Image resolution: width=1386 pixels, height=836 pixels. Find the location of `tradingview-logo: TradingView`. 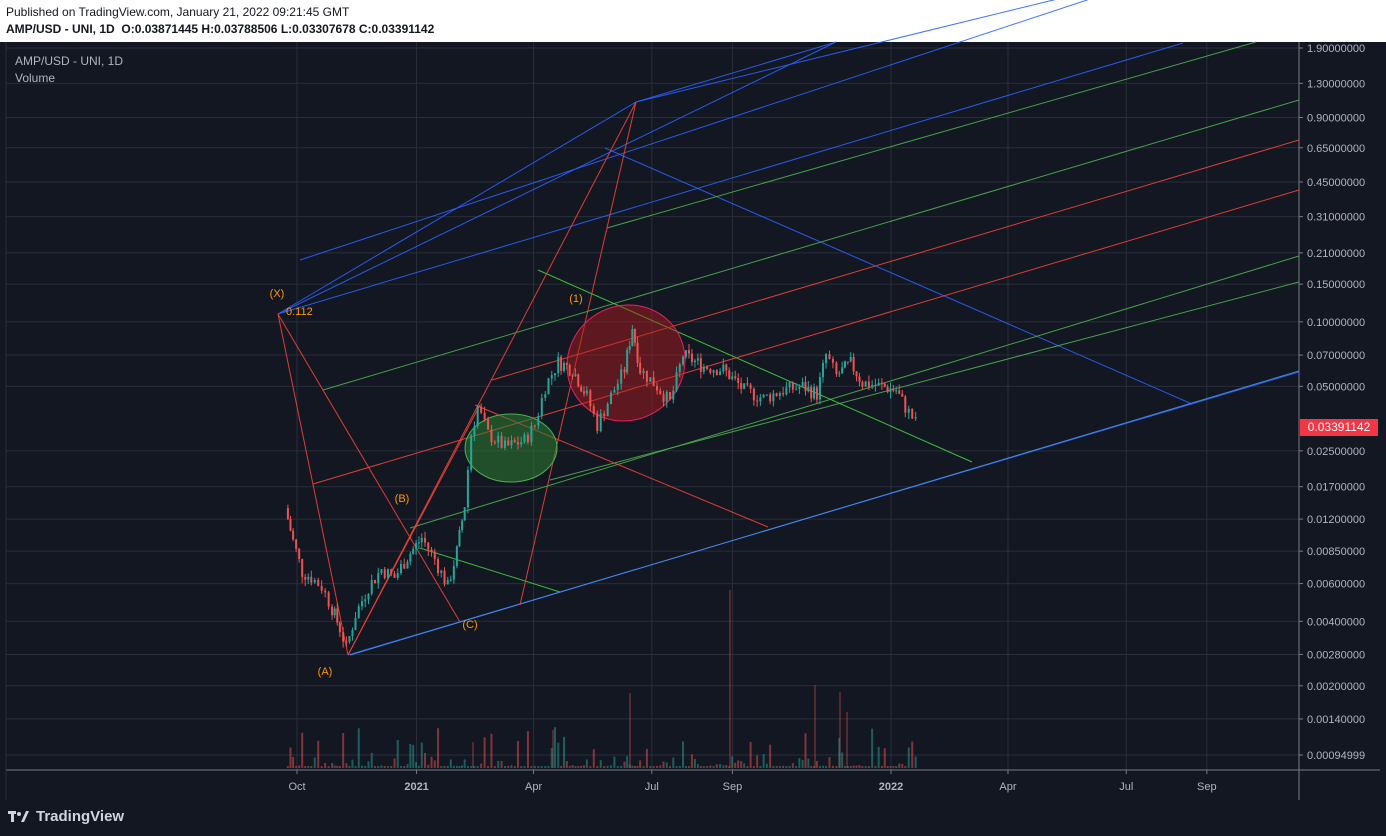

tradingview-logo: TradingView is located at coordinates (66, 816).